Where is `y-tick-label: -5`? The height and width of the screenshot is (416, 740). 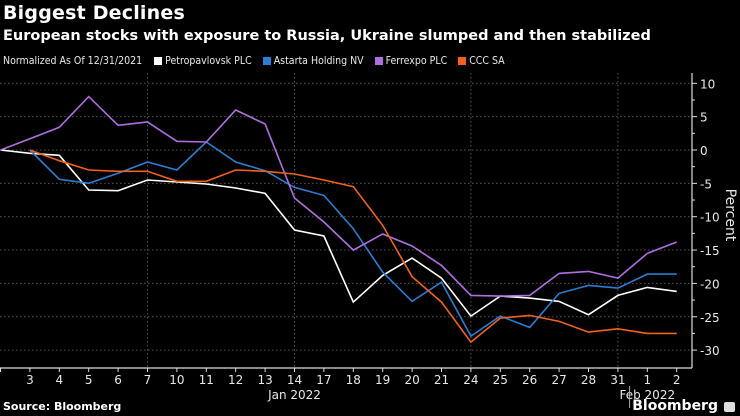 y-tick-label: -5 is located at coordinates (706, 184).